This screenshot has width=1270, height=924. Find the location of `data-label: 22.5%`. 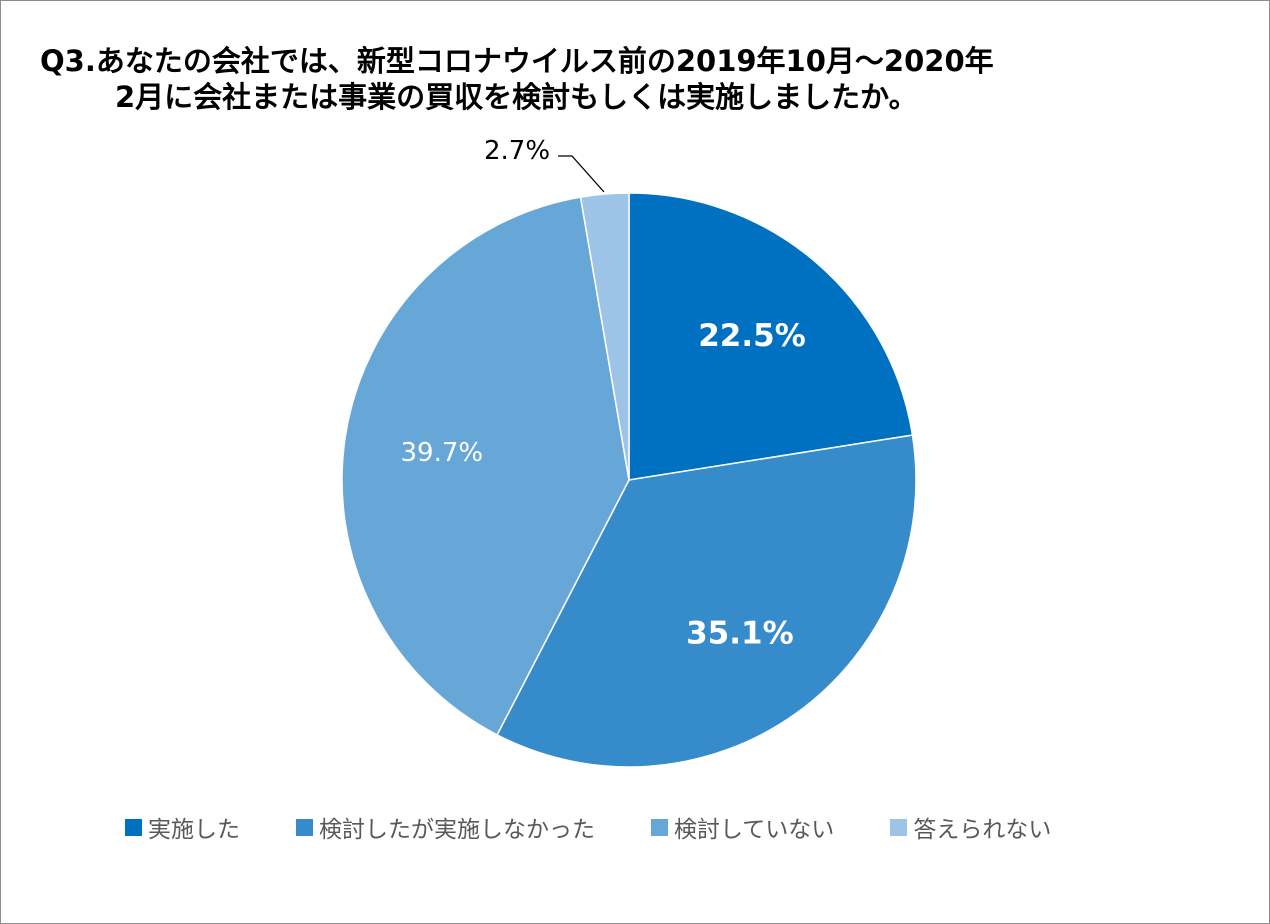

data-label: 22.5% is located at coordinates (752, 336).